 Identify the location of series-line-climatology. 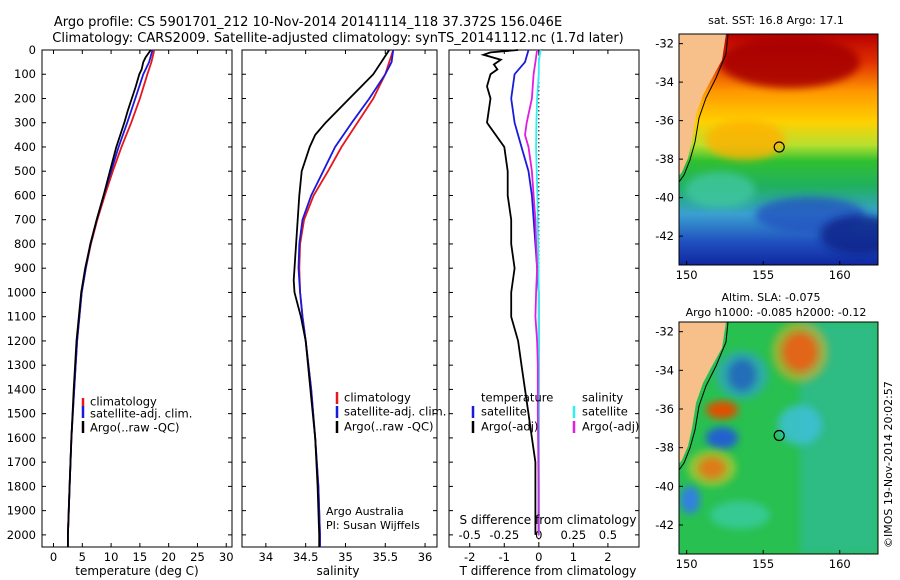
(346, 298).